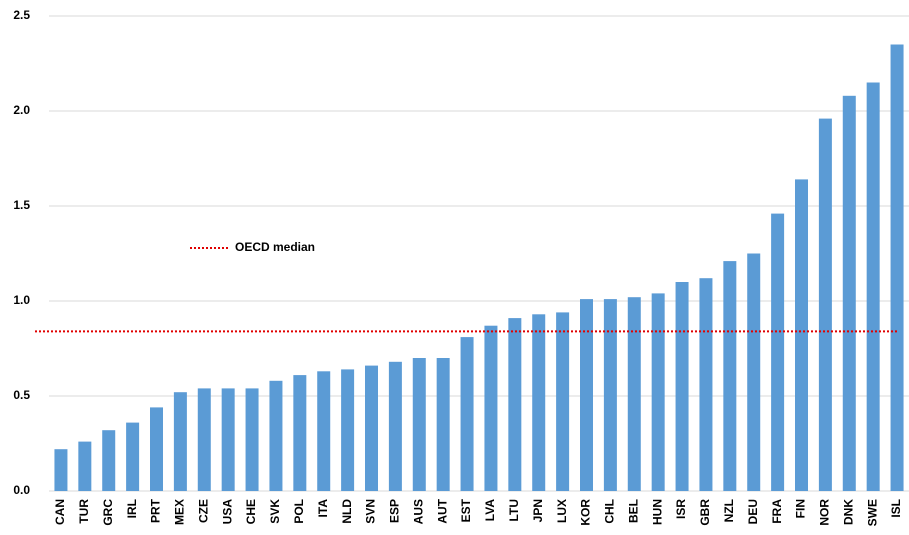 This screenshot has height=535, width=909. What do you see at coordinates (108, 512) in the screenshot?
I see `x-tick-label: GRC` at bounding box center [108, 512].